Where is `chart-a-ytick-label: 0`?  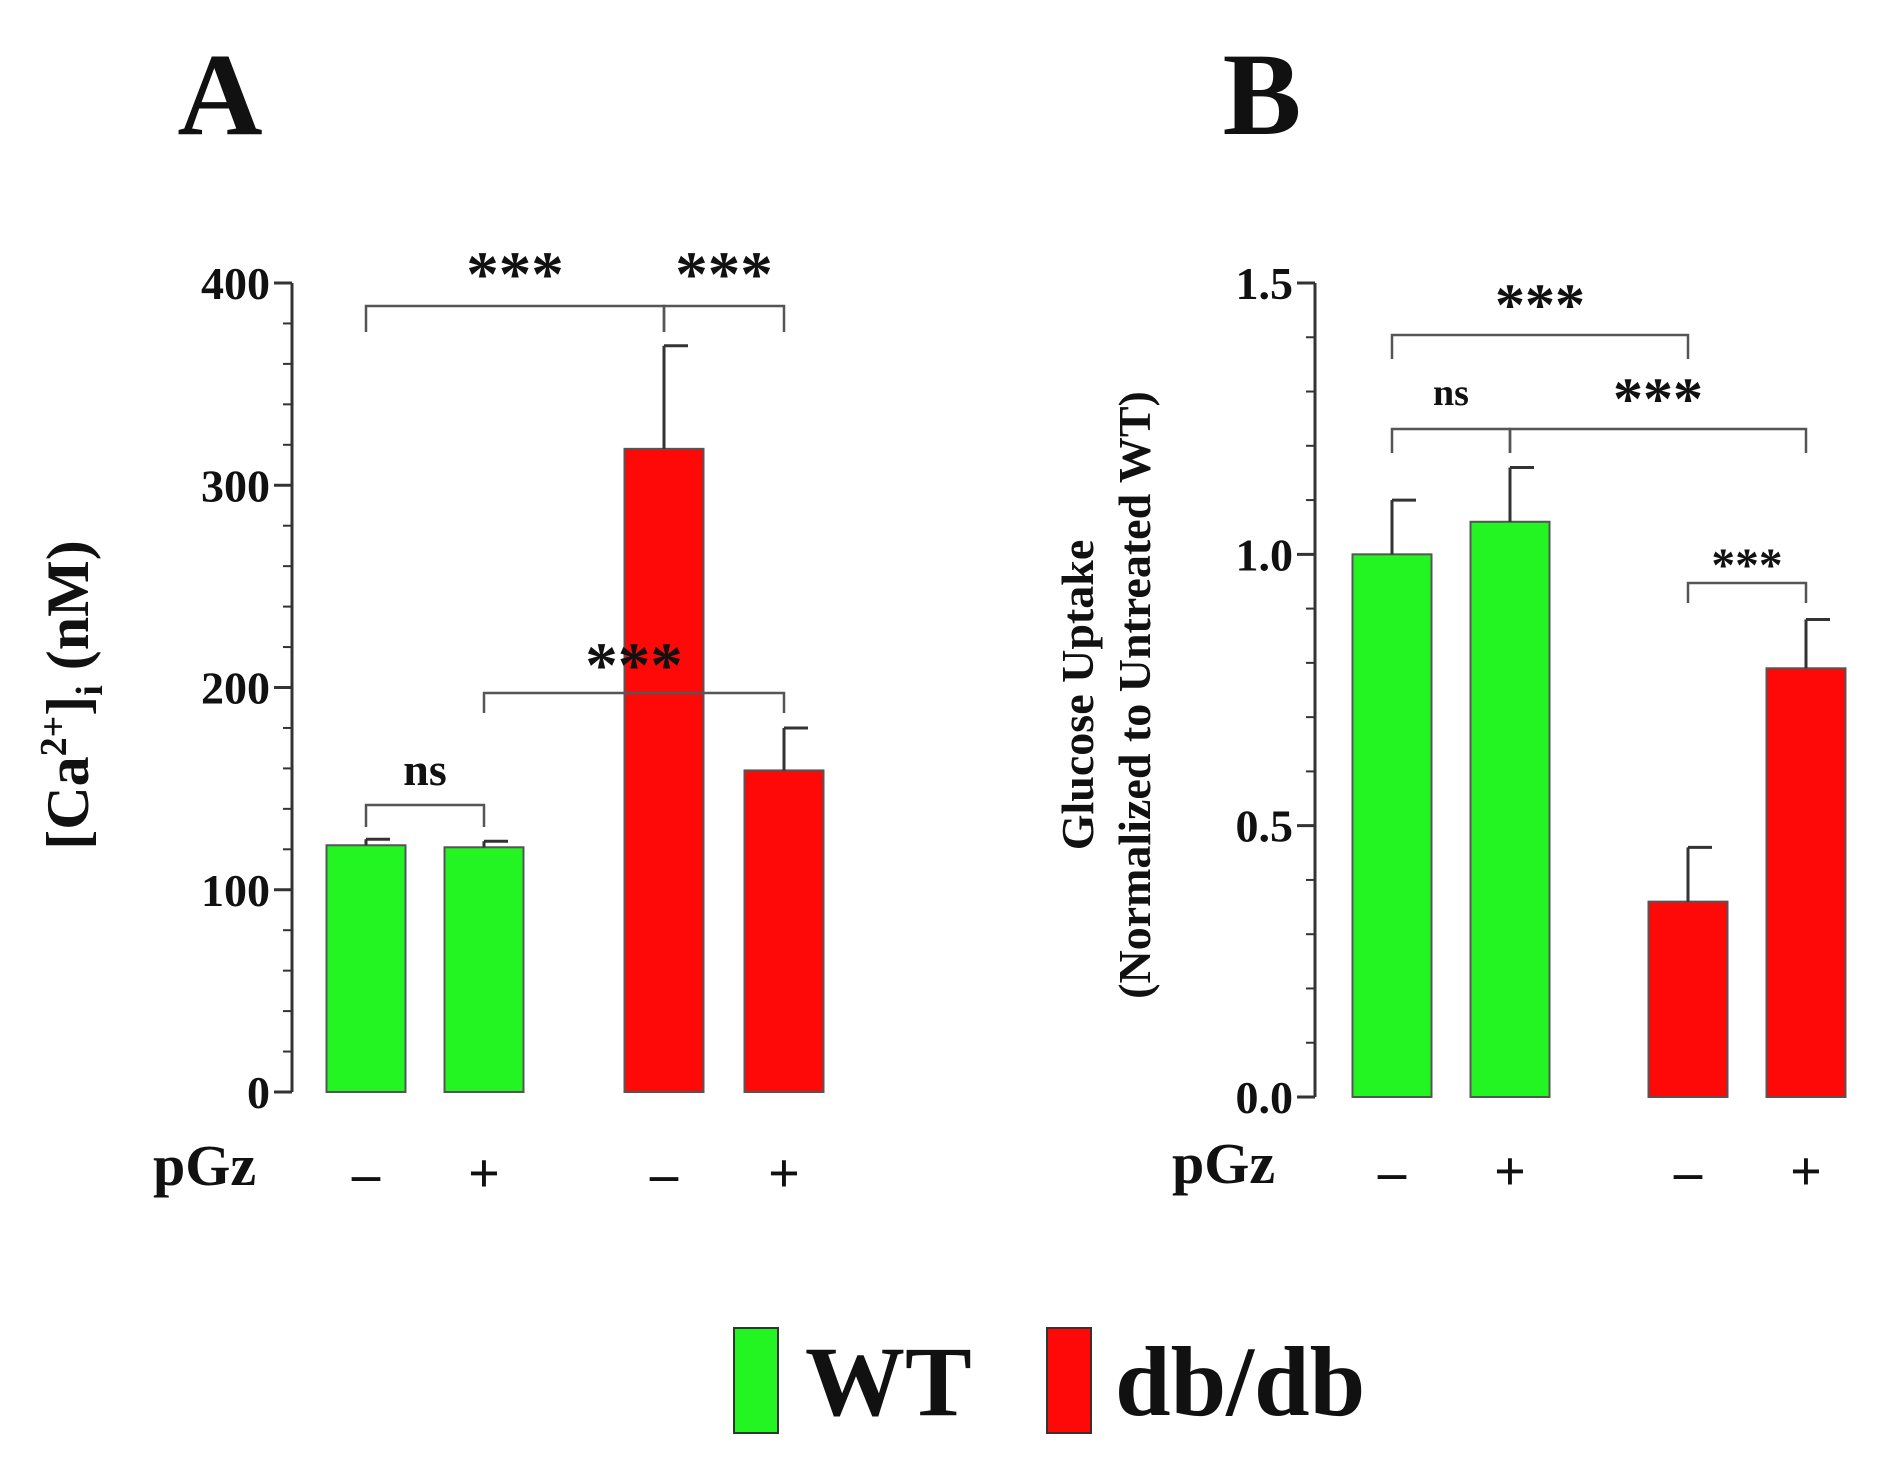
chart-a-ytick-label: 0 is located at coordinates (258, 1092).